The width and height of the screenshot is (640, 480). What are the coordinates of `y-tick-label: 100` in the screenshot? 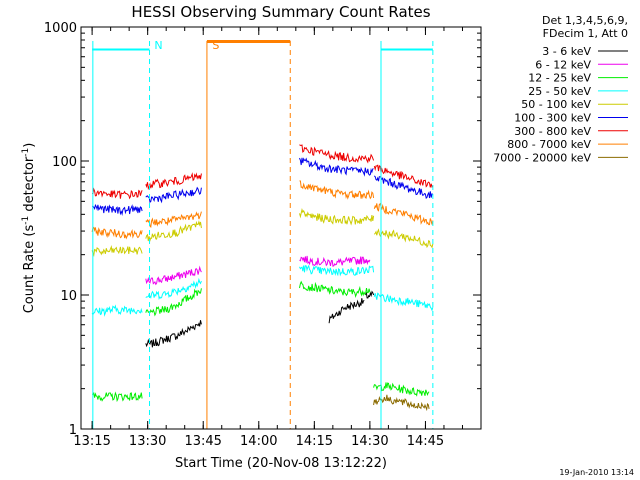 It's located at (64, 162).